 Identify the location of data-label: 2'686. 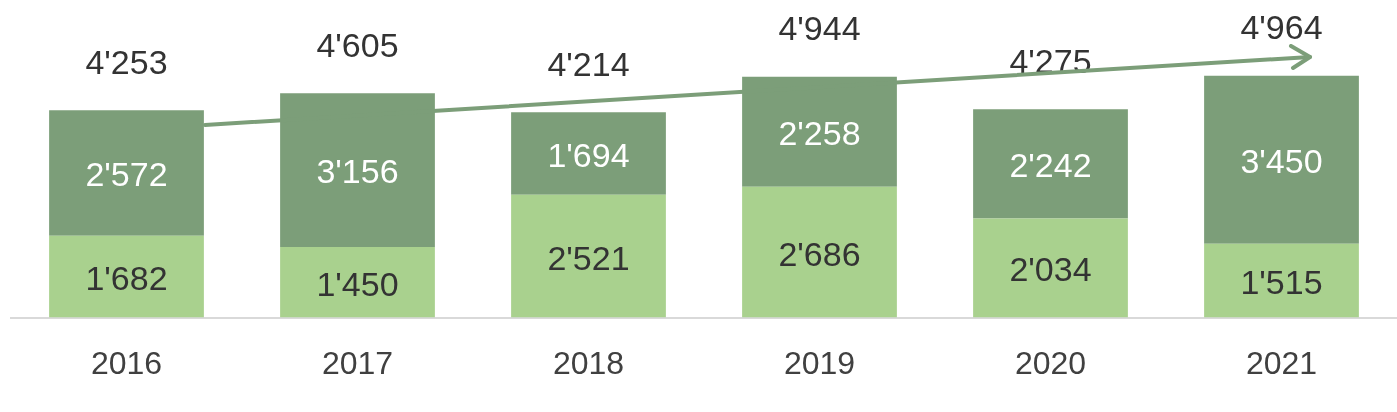
(819, 253).